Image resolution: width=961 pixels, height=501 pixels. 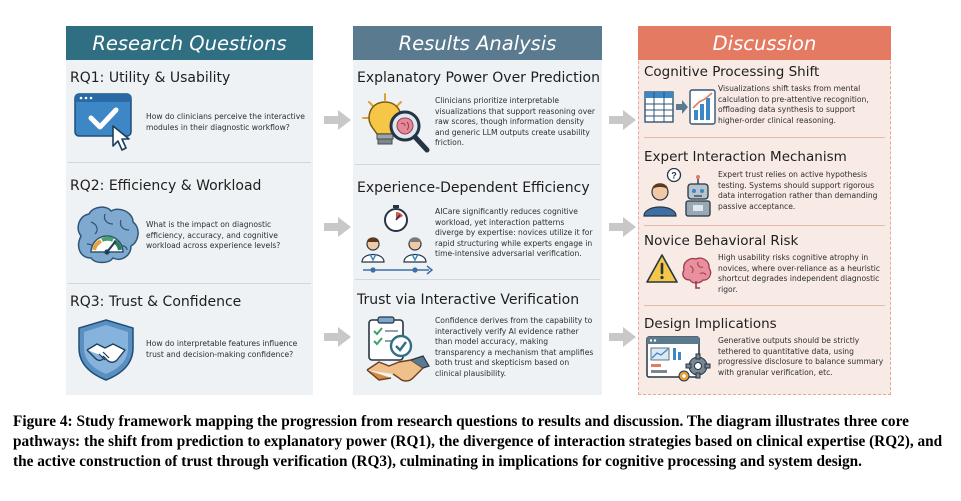 What do you see at coordinates (732, 72) in the screenshot?
I see `discussion1-title: Cognitive Processing Shift` at bounding box center [732, 72].